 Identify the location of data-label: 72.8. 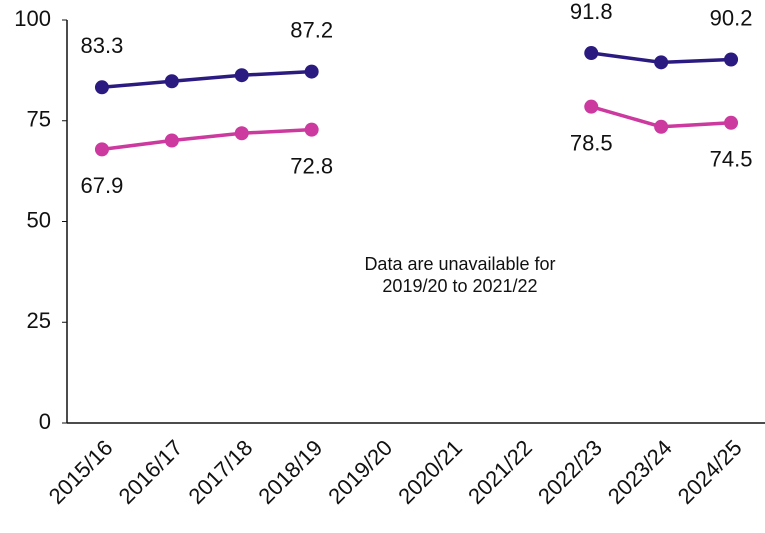
(311, 165).